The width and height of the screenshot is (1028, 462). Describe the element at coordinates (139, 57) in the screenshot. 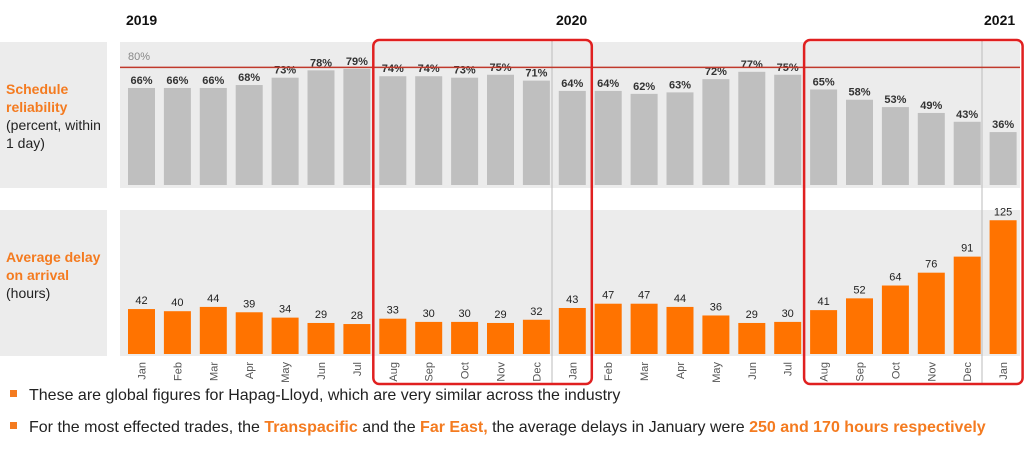

I see `reference-label: 80%` at that location.